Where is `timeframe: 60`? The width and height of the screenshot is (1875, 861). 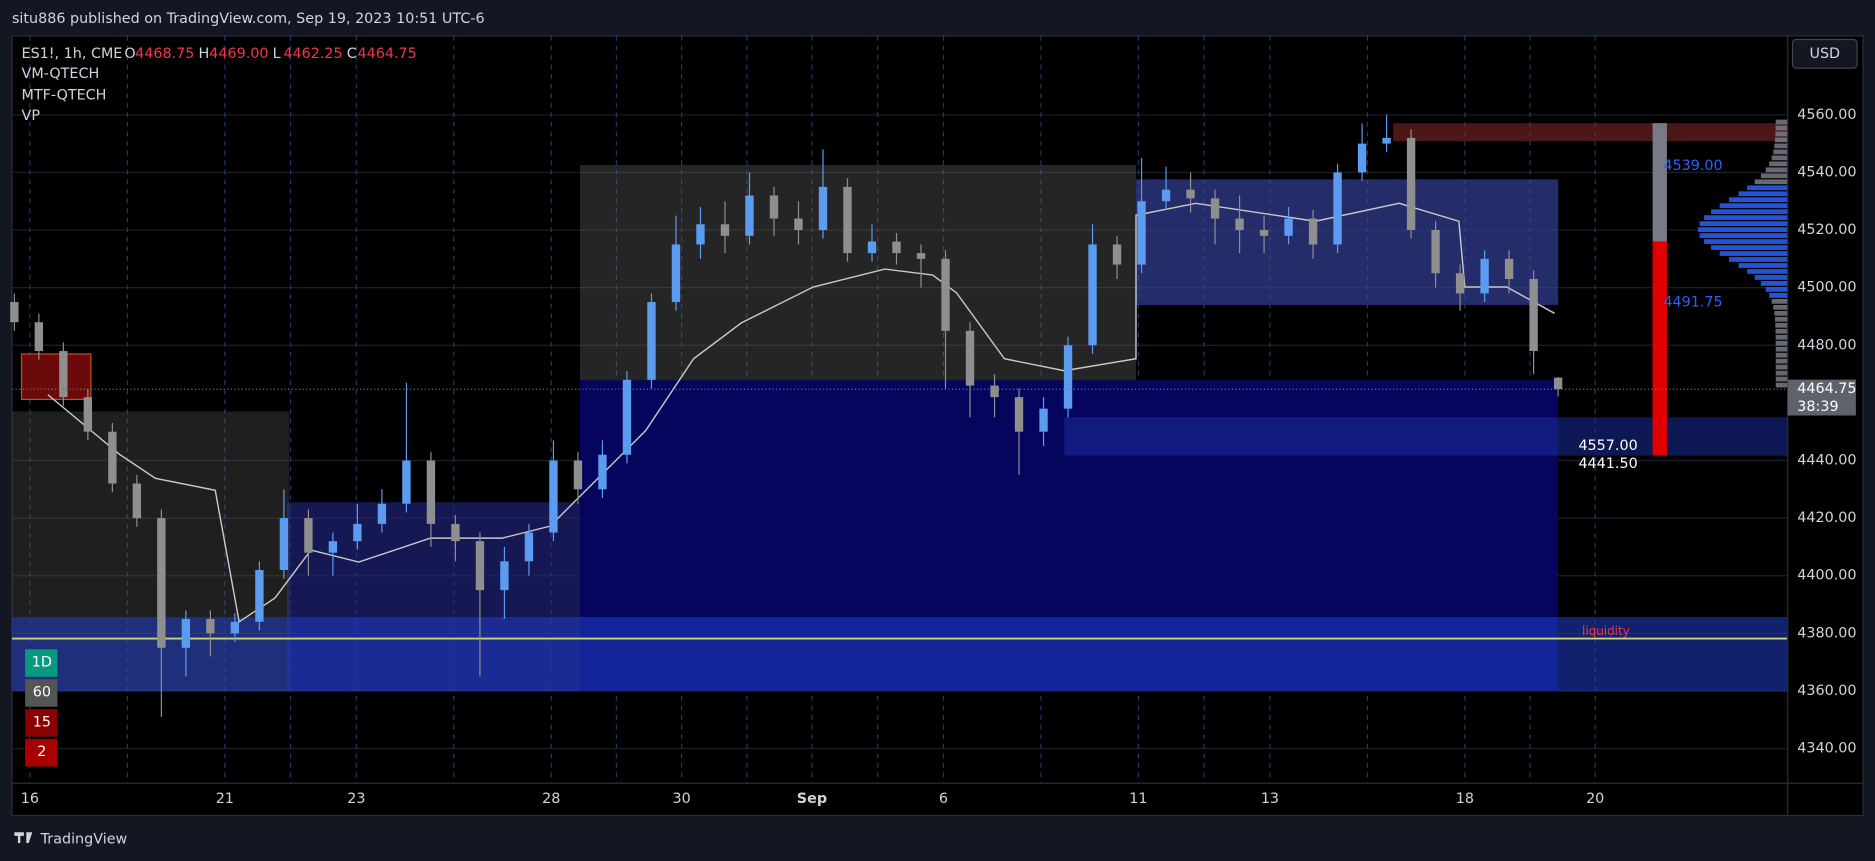
timeframe: 60 is located at coordinates (42, 692).